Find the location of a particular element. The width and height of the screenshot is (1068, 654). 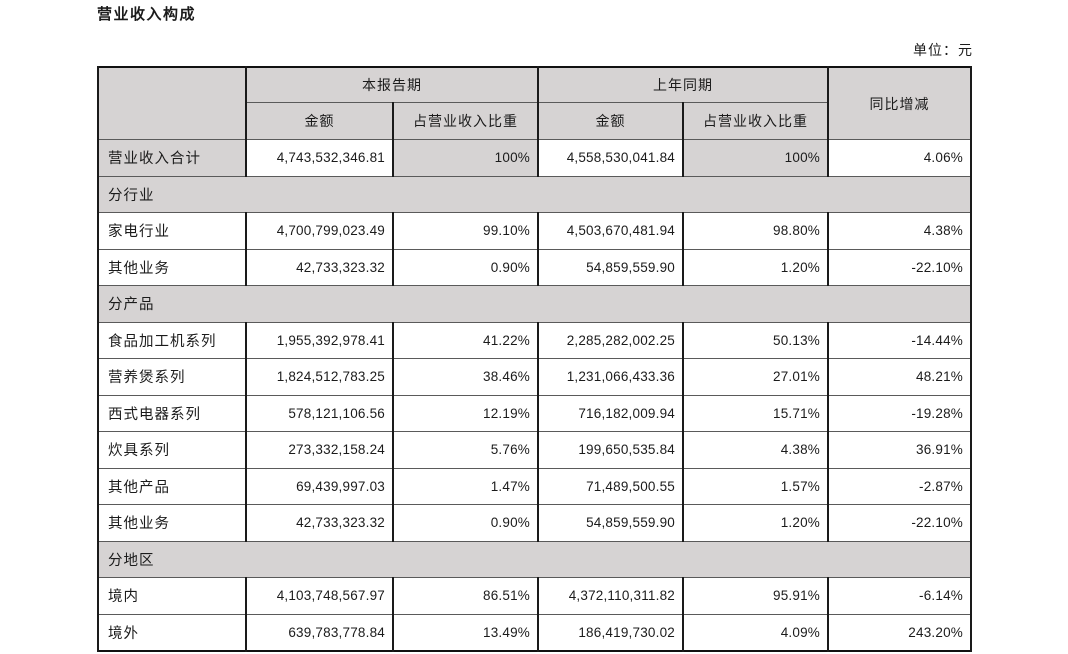

header-row-subcolumns: 金额 占营业收入比重 金额 占营业收入比重 is located at coordinates (534, 121).